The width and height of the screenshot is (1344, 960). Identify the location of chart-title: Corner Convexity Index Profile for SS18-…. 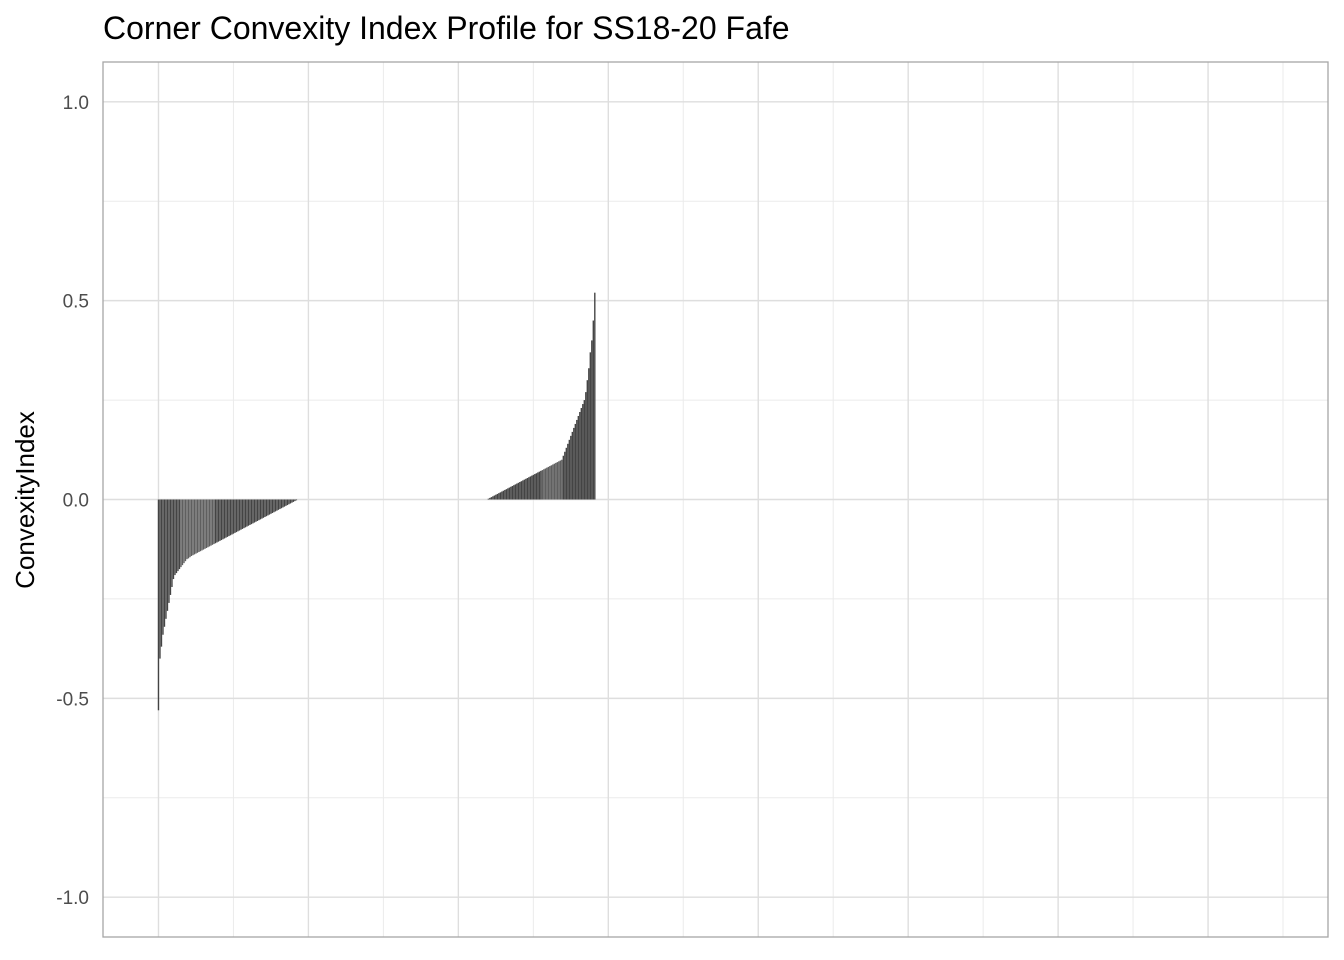
(446, 28).